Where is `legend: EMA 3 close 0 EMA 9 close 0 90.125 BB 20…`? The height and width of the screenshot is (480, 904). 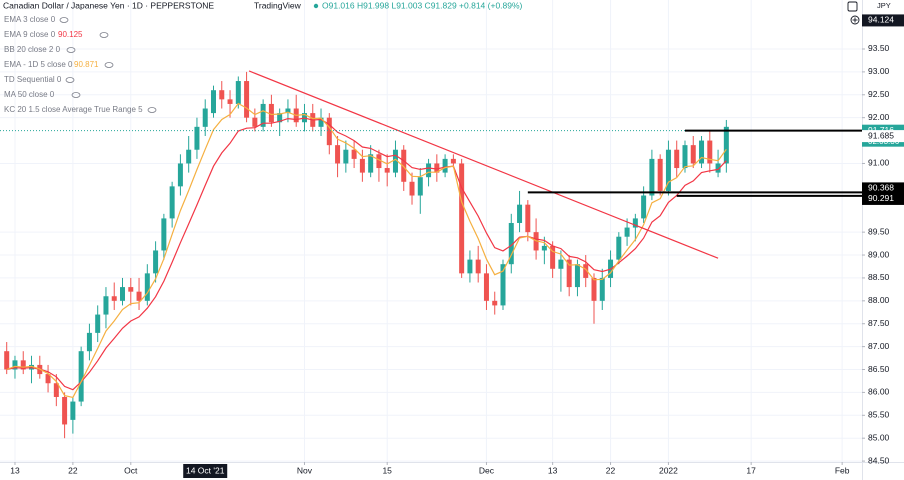
legend: EMA 3 close 0 EMA 9 close 0 90.125 BB 20… is located at coordinates (80, 64).